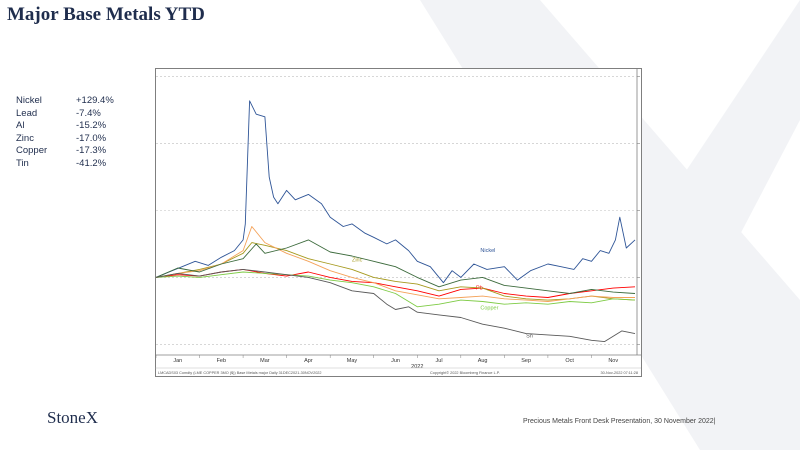 The width and height of the screenshot is (800, 450). Describe the element at coordinates (465, 373) in the screenshot. I see `chart-footer-center: Copyright© 2022 Bloomberg Finance L.P.` at that location.